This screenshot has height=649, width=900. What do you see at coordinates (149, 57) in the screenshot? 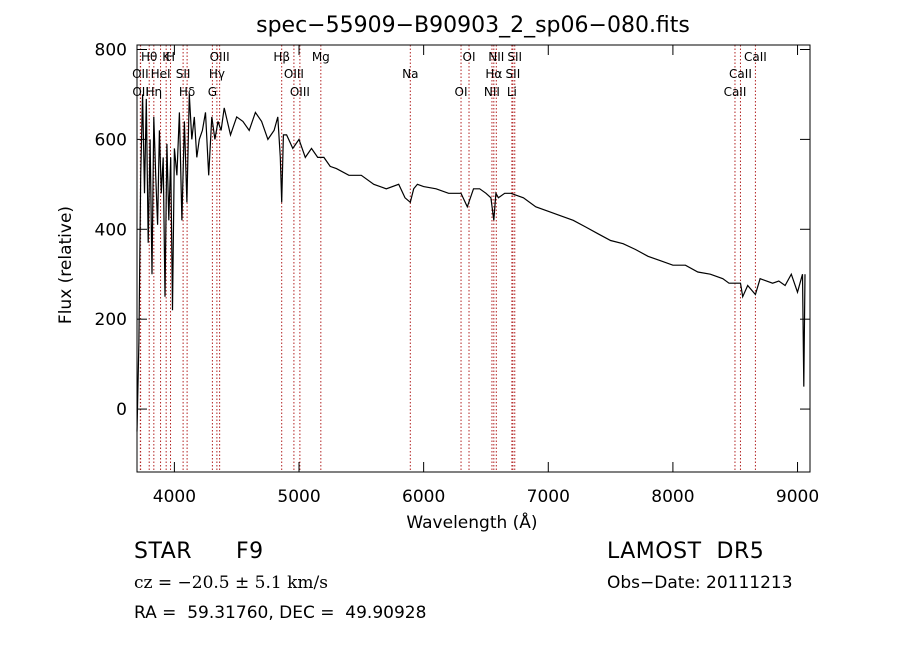
I see `line-label: Hθ` at bounding box center [149, 57].